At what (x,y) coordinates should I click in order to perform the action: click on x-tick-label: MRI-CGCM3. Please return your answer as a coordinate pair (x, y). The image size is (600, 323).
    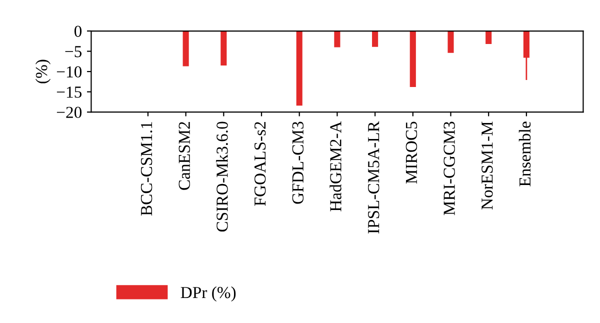
    Looking at the image, I should click on (449, 169).